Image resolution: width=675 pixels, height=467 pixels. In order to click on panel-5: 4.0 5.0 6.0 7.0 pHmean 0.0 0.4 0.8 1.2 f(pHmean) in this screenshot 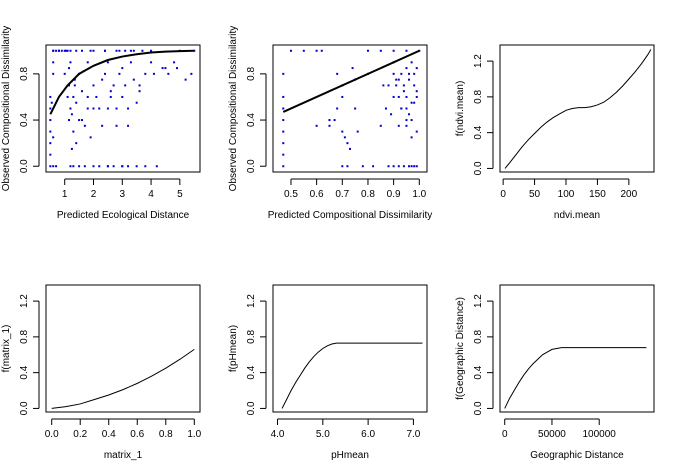, I will do `click(328, 372)`.